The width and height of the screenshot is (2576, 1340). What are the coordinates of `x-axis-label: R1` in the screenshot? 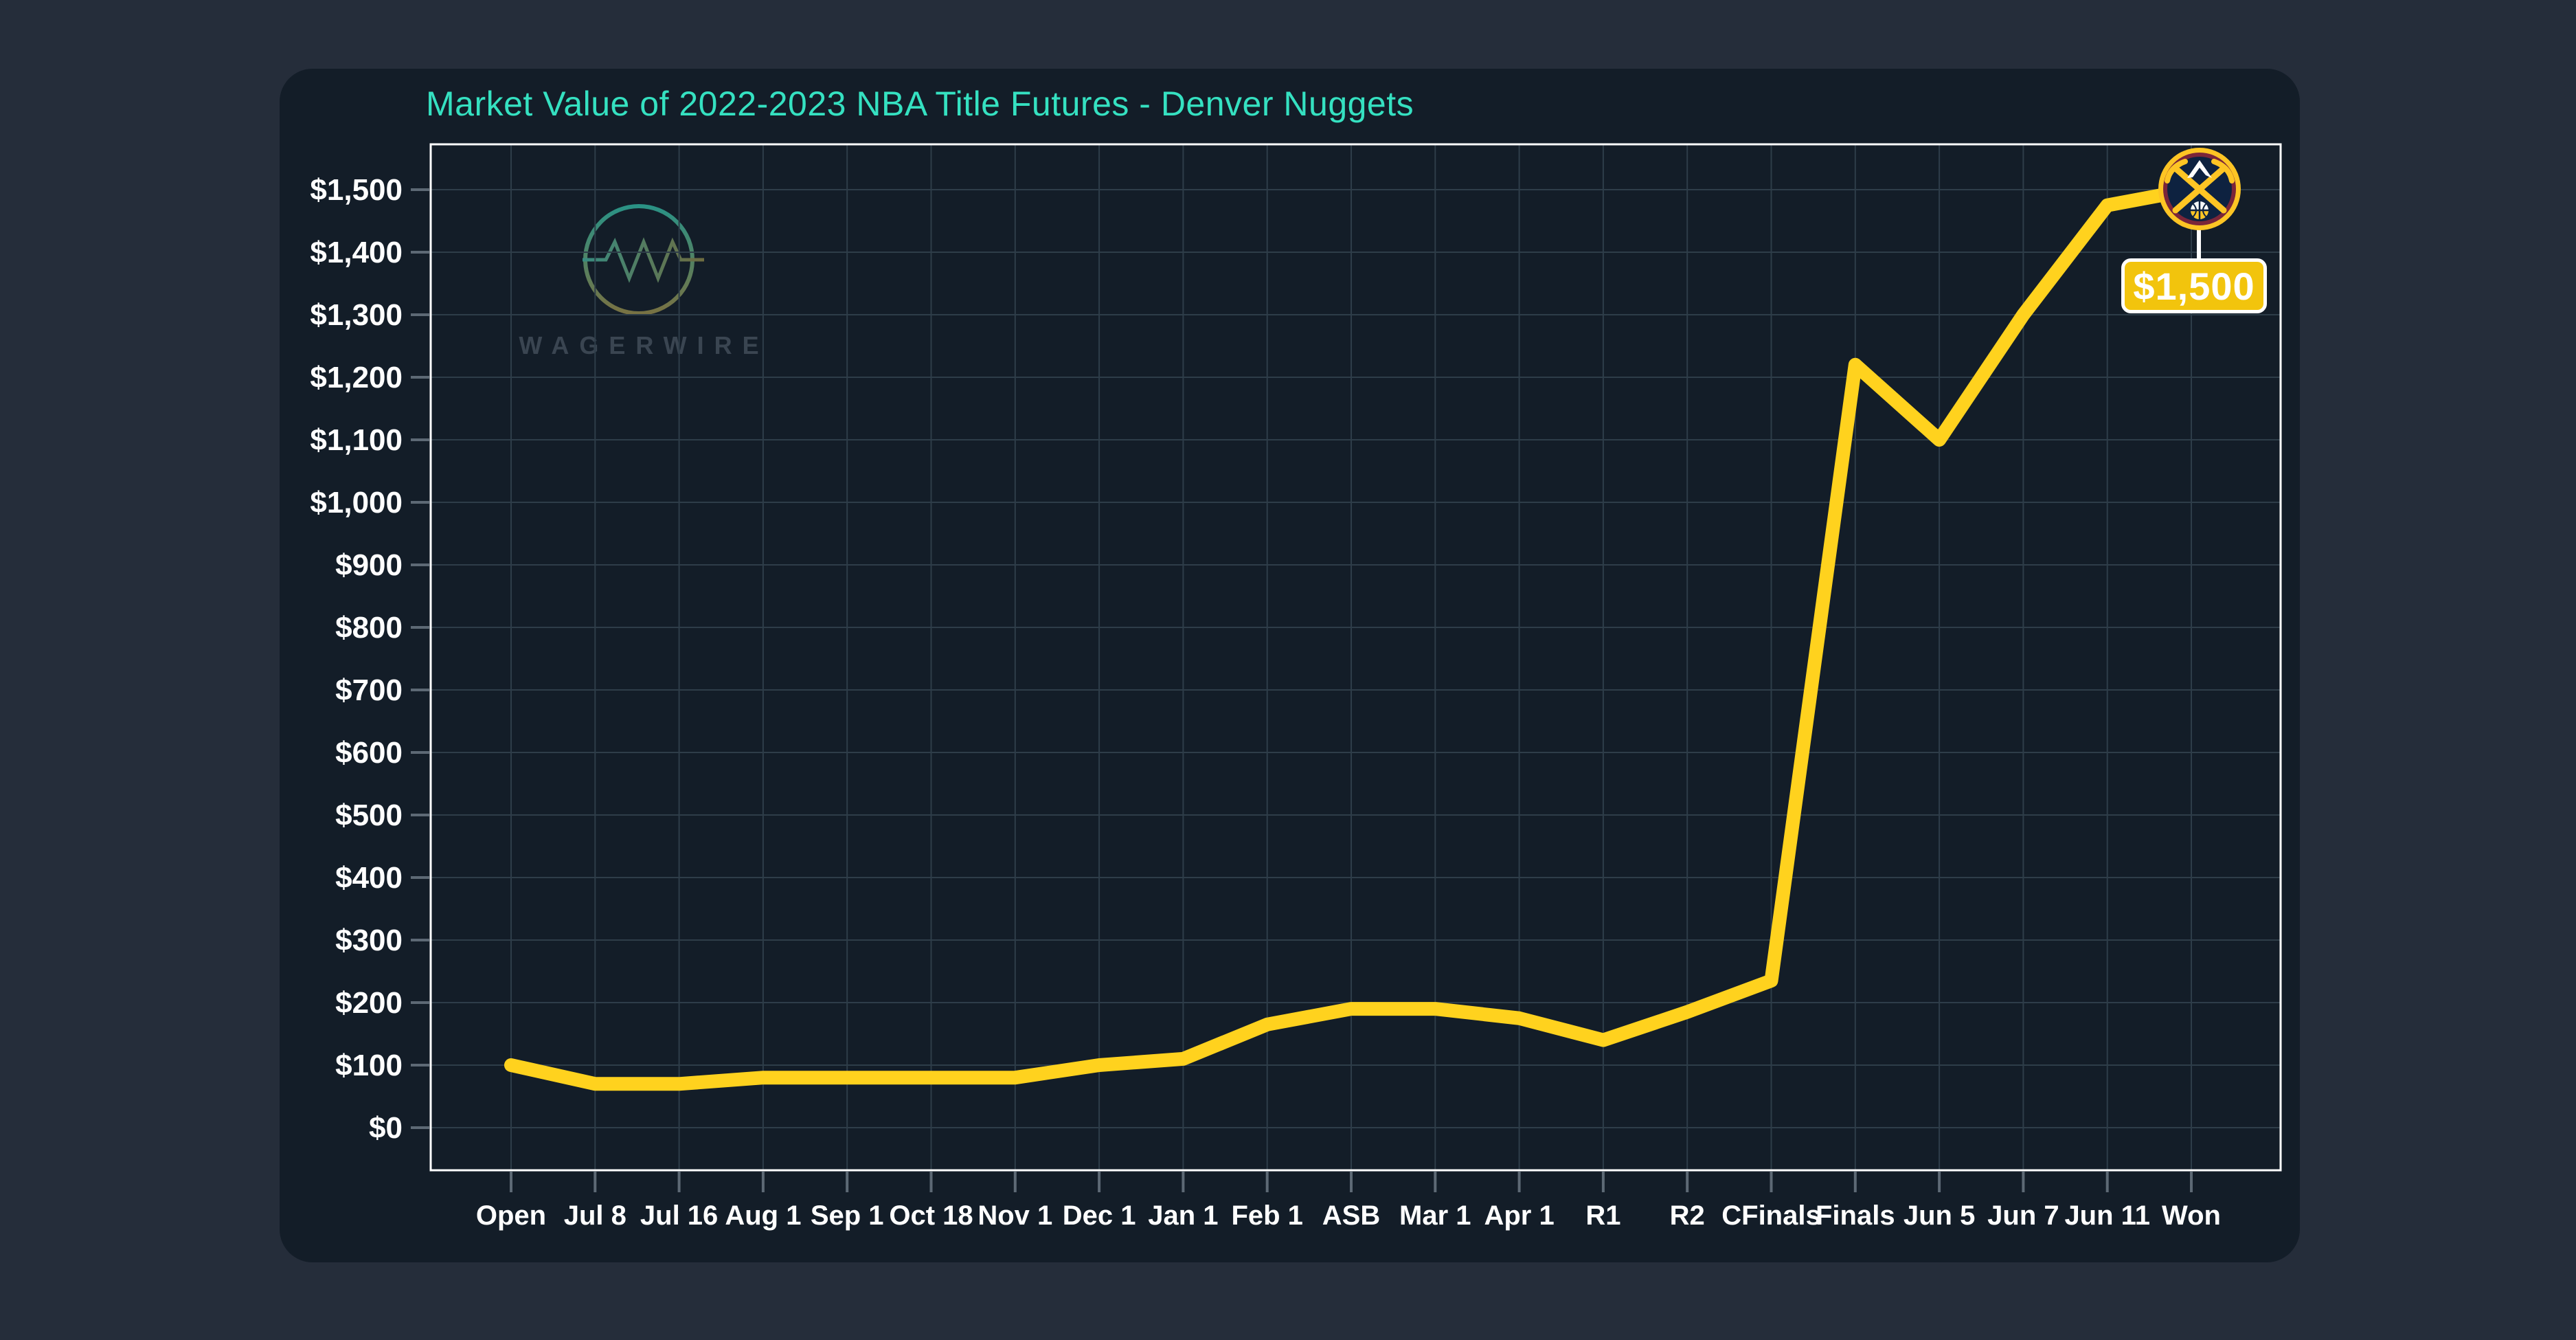 It's located at (1602, 1216).